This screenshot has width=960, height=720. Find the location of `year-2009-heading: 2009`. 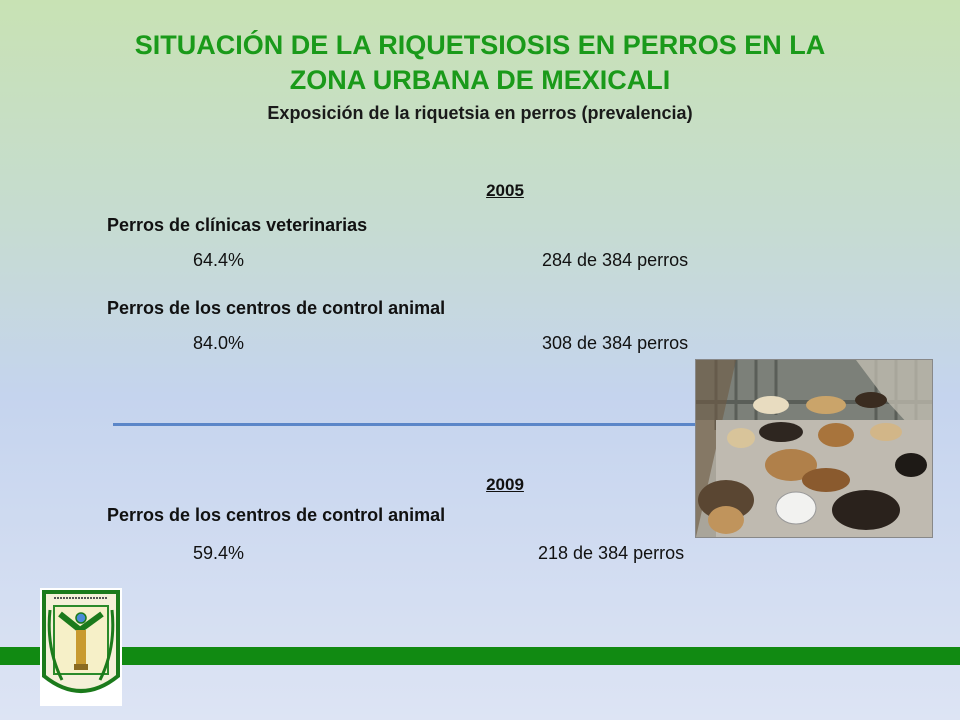

year-2009-heading: 2009 is located at coordinates (505, 484).